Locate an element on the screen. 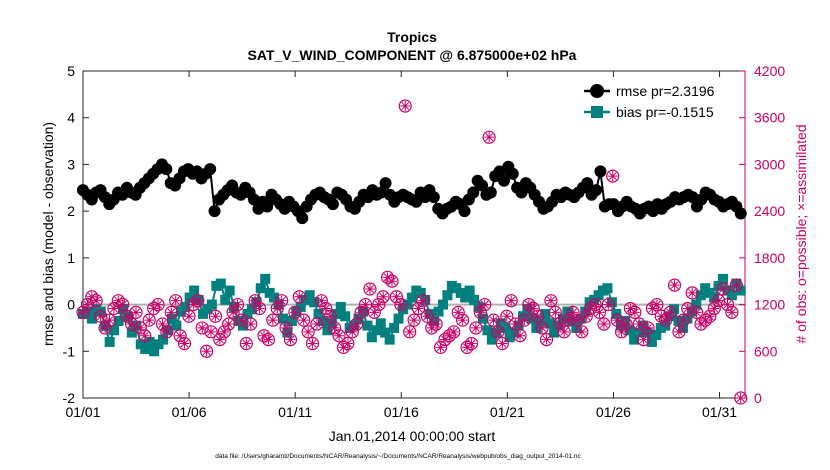 Image resolution: width=830 pixels, height=470 pixels. x-tick-label: 01/01 is located at coordinates (82, 412).